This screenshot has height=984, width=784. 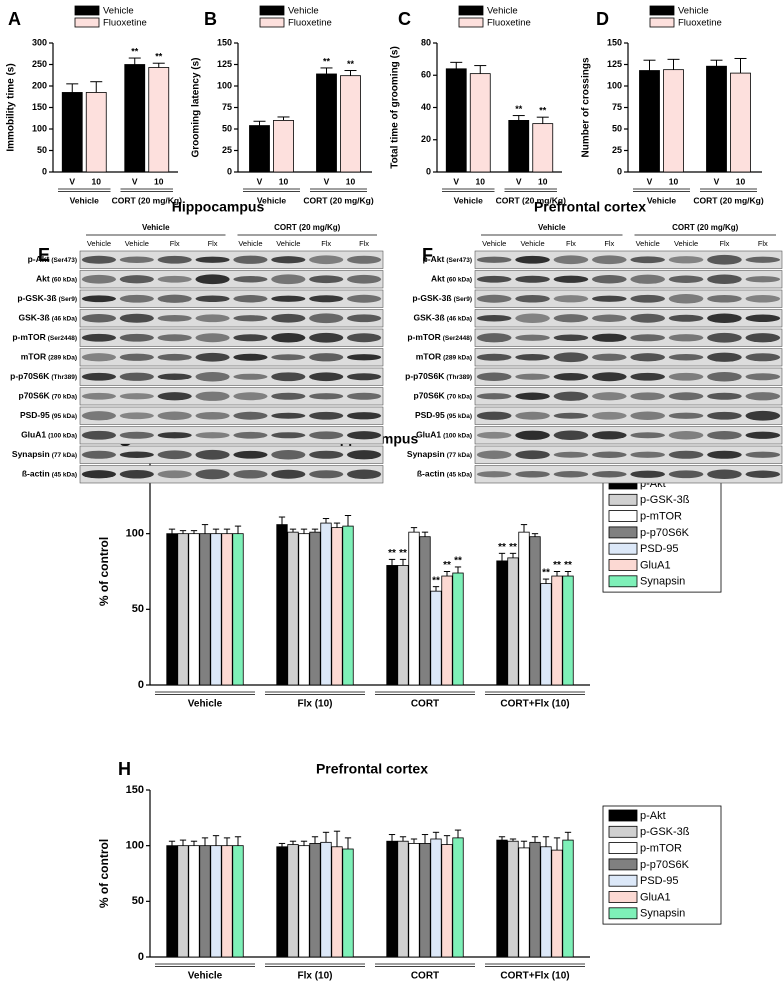 I want to click on legend-label: PSD-95, so click(x=659, y=549).